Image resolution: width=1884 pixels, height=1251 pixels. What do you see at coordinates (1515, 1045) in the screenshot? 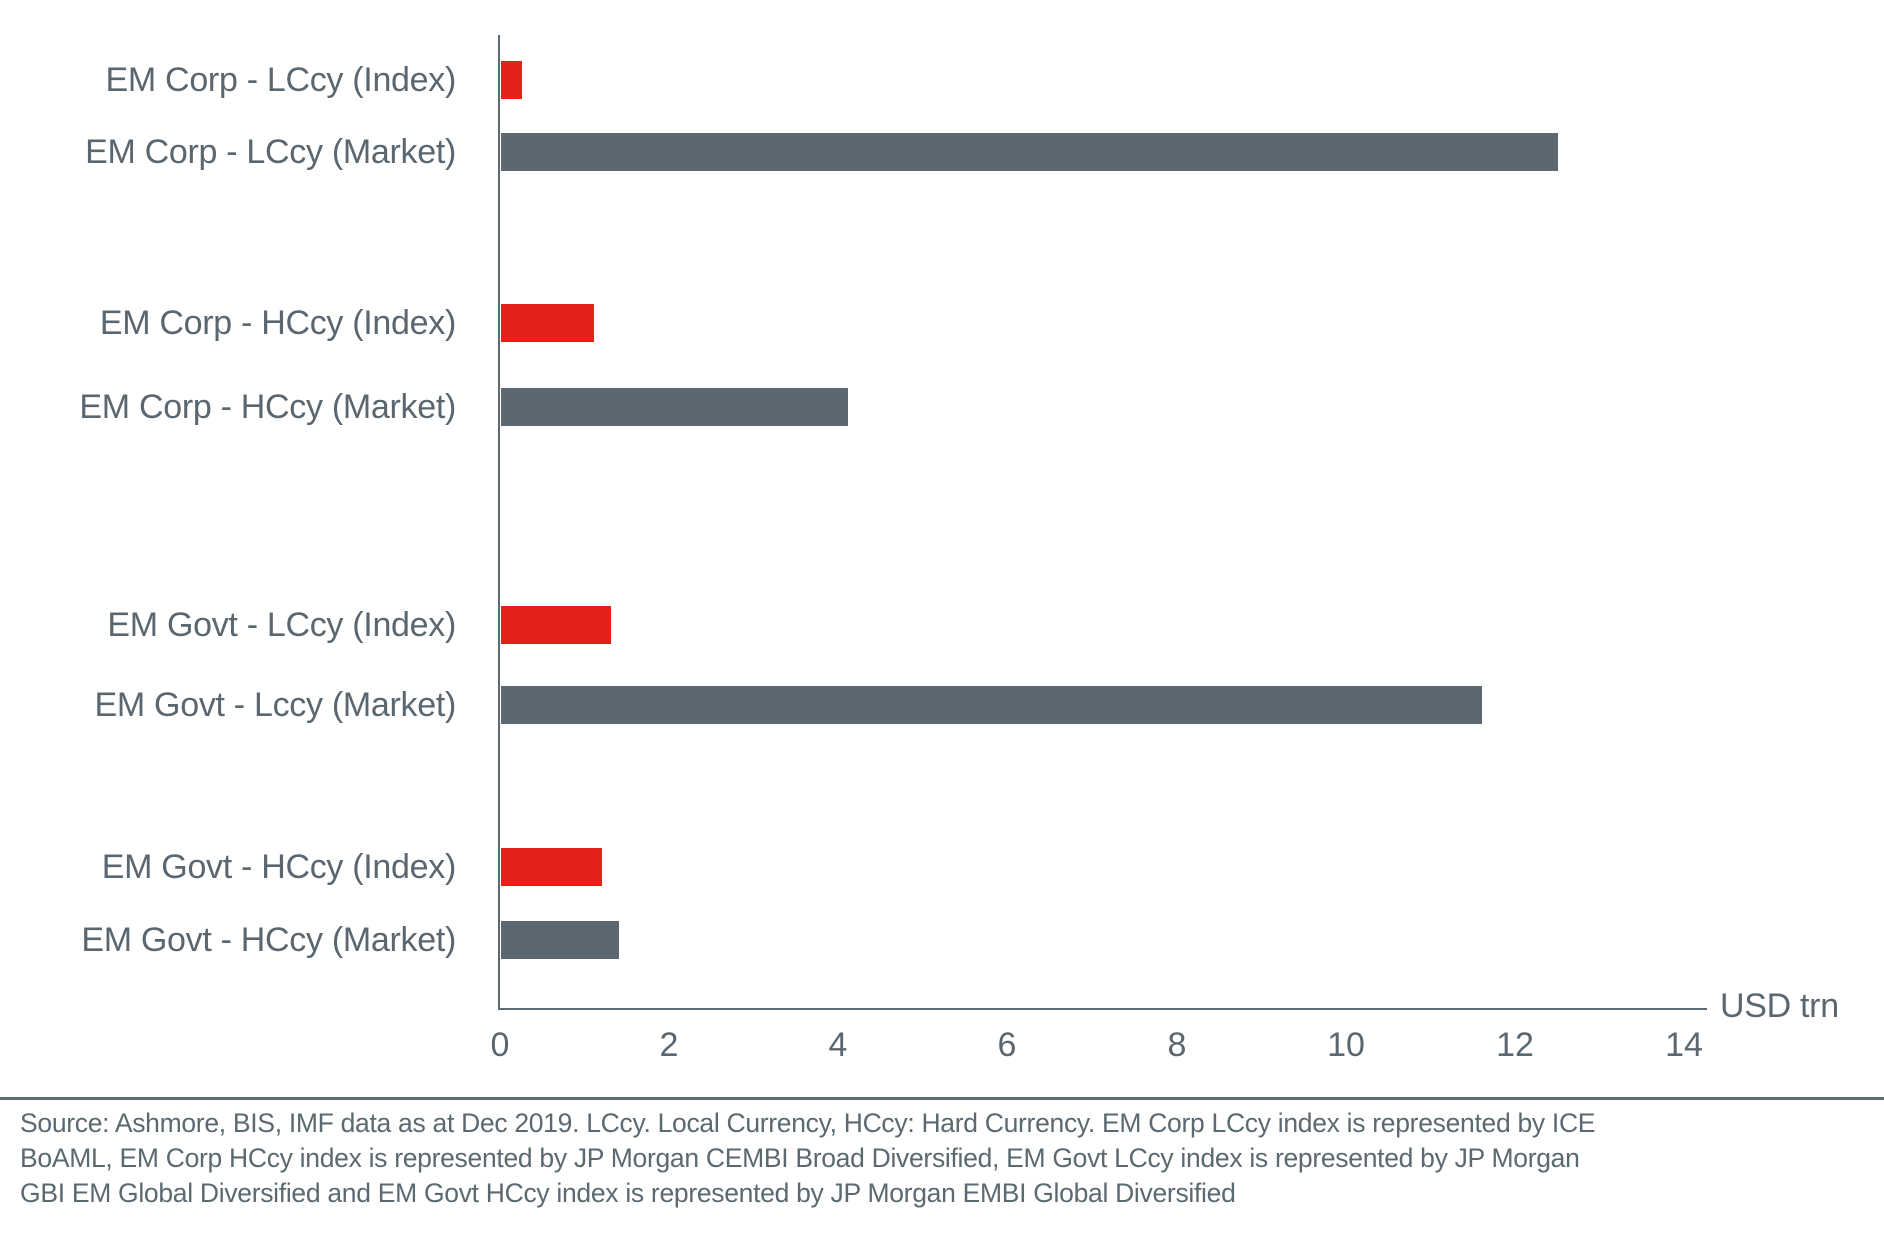
I see `x-tick-label-12: 12` at bounding box center [1515, 1045].